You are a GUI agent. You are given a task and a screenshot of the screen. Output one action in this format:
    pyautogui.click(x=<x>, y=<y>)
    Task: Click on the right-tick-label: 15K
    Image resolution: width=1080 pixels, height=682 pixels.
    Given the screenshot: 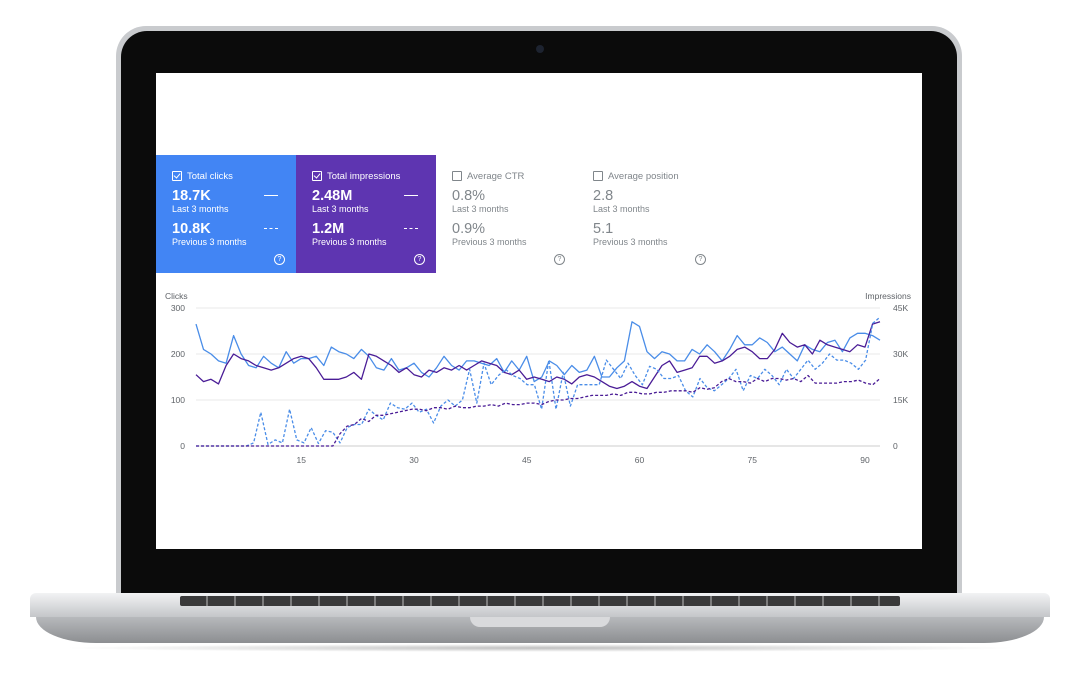 What is the action you would take?
    pyautogui.click(x=900, y=400)
    